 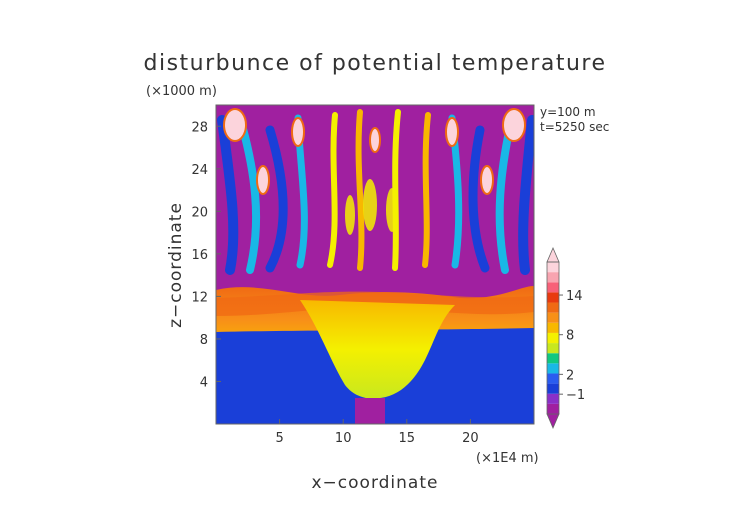 I want to click on x-tick-label-2: 15, so click(x=407, y=438).